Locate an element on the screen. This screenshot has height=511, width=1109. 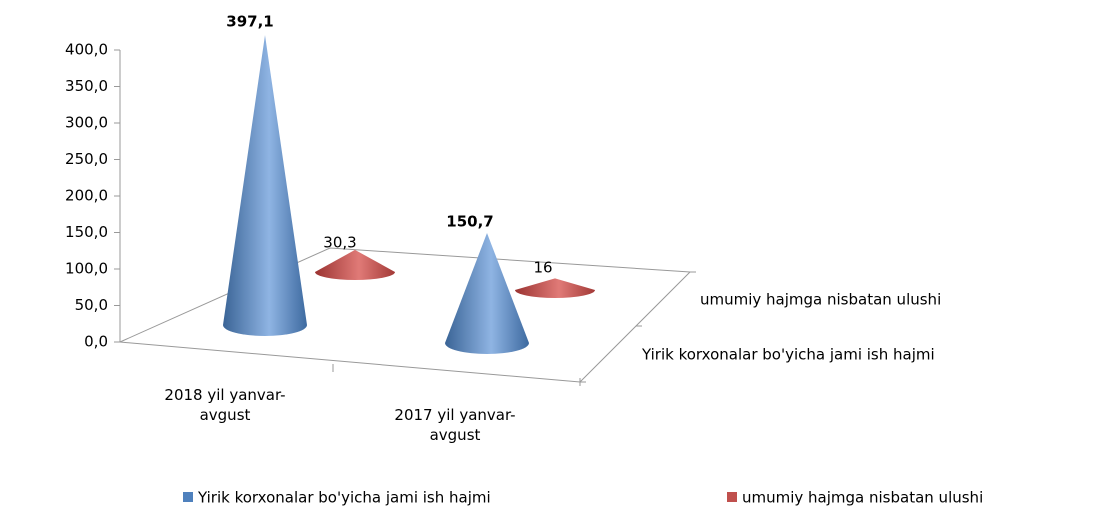
legend-label: Yirik korxonalar bo'yicha jami ish hajmi is located at coordinates (344, 498).